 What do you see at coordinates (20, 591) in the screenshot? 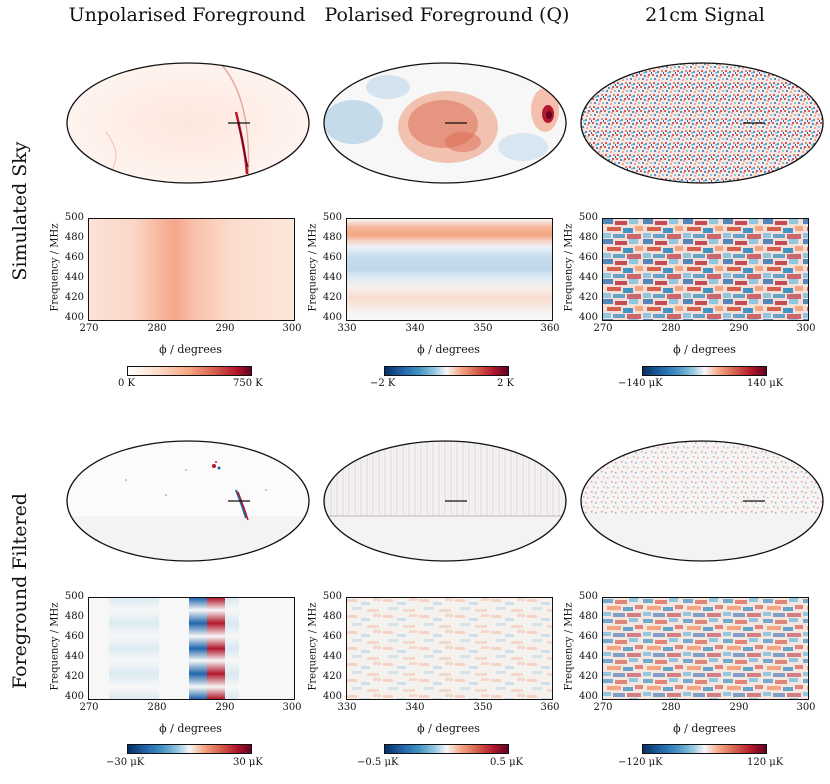
I see `row-title-foreground-filtered: Foreground Filtered` at bounding box center [20, 591].